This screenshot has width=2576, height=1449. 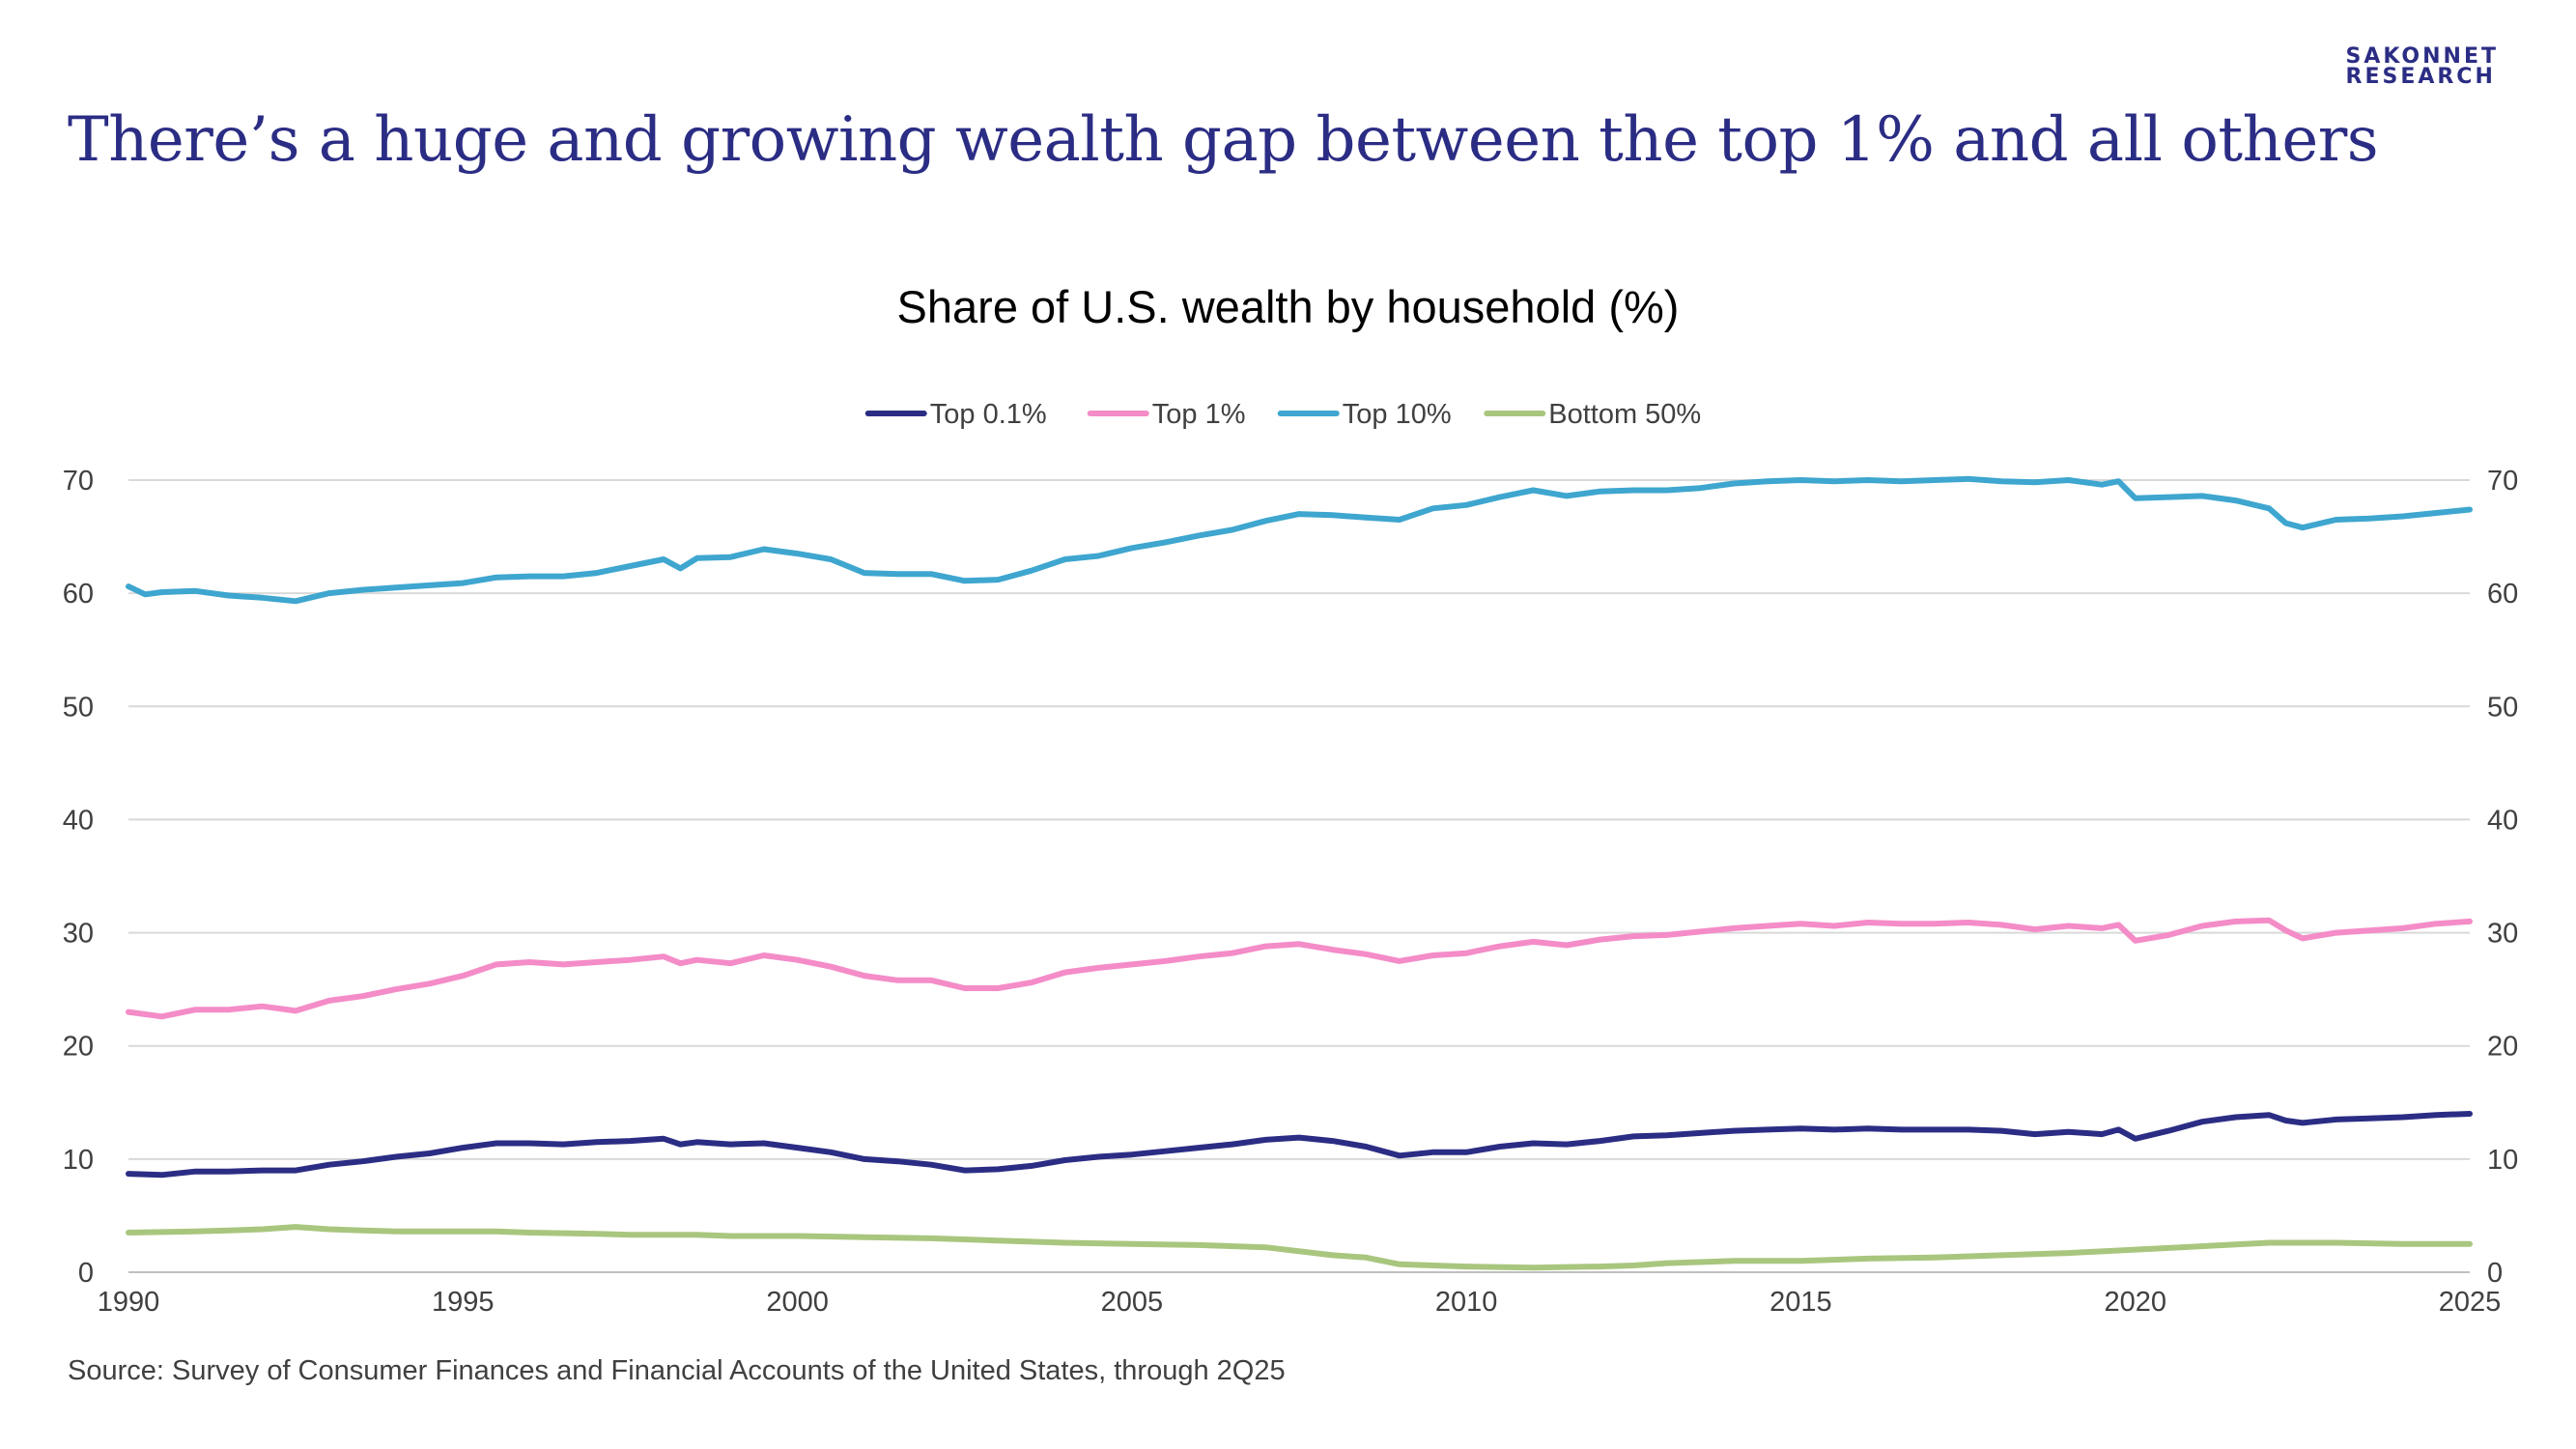 I want to click on x-tick-label: 2010, so click(x=1466, y=1302).